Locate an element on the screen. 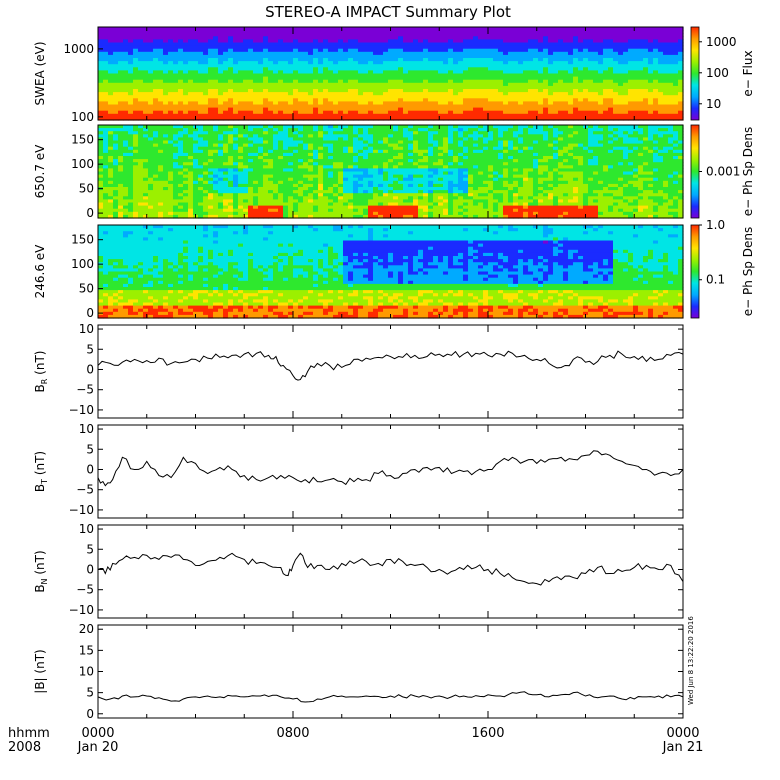 The width and height of the screenshot is (780, 780). y-axis-label: 650.7 eV is located at coordinates (40, 171).